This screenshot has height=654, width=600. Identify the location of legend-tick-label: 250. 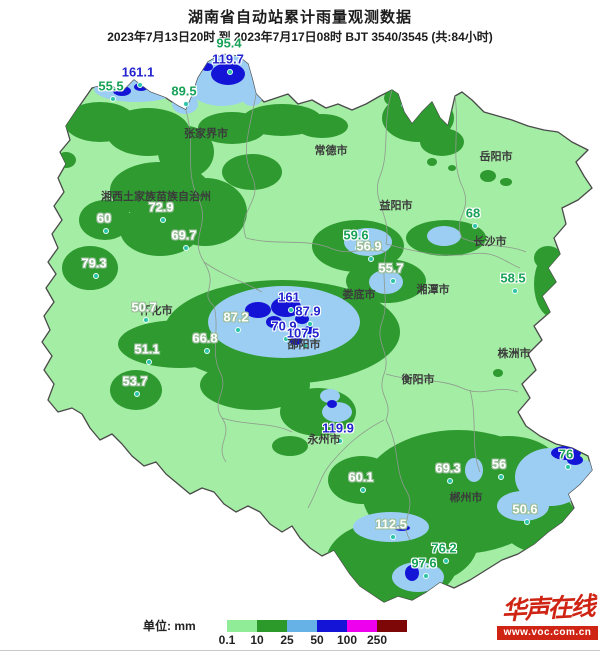
(377, 640).